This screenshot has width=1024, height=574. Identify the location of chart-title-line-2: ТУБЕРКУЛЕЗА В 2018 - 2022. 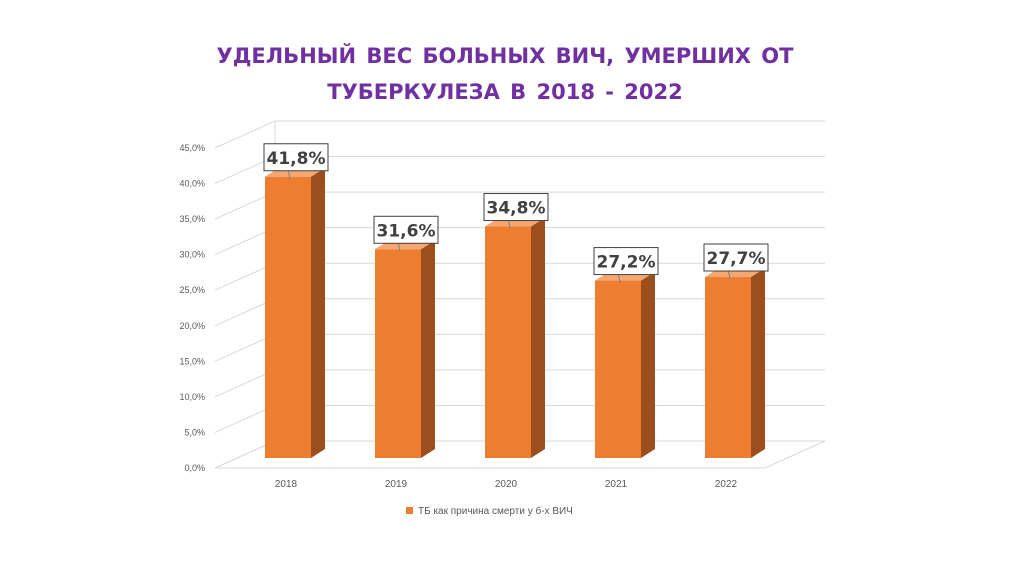
(505, 92).